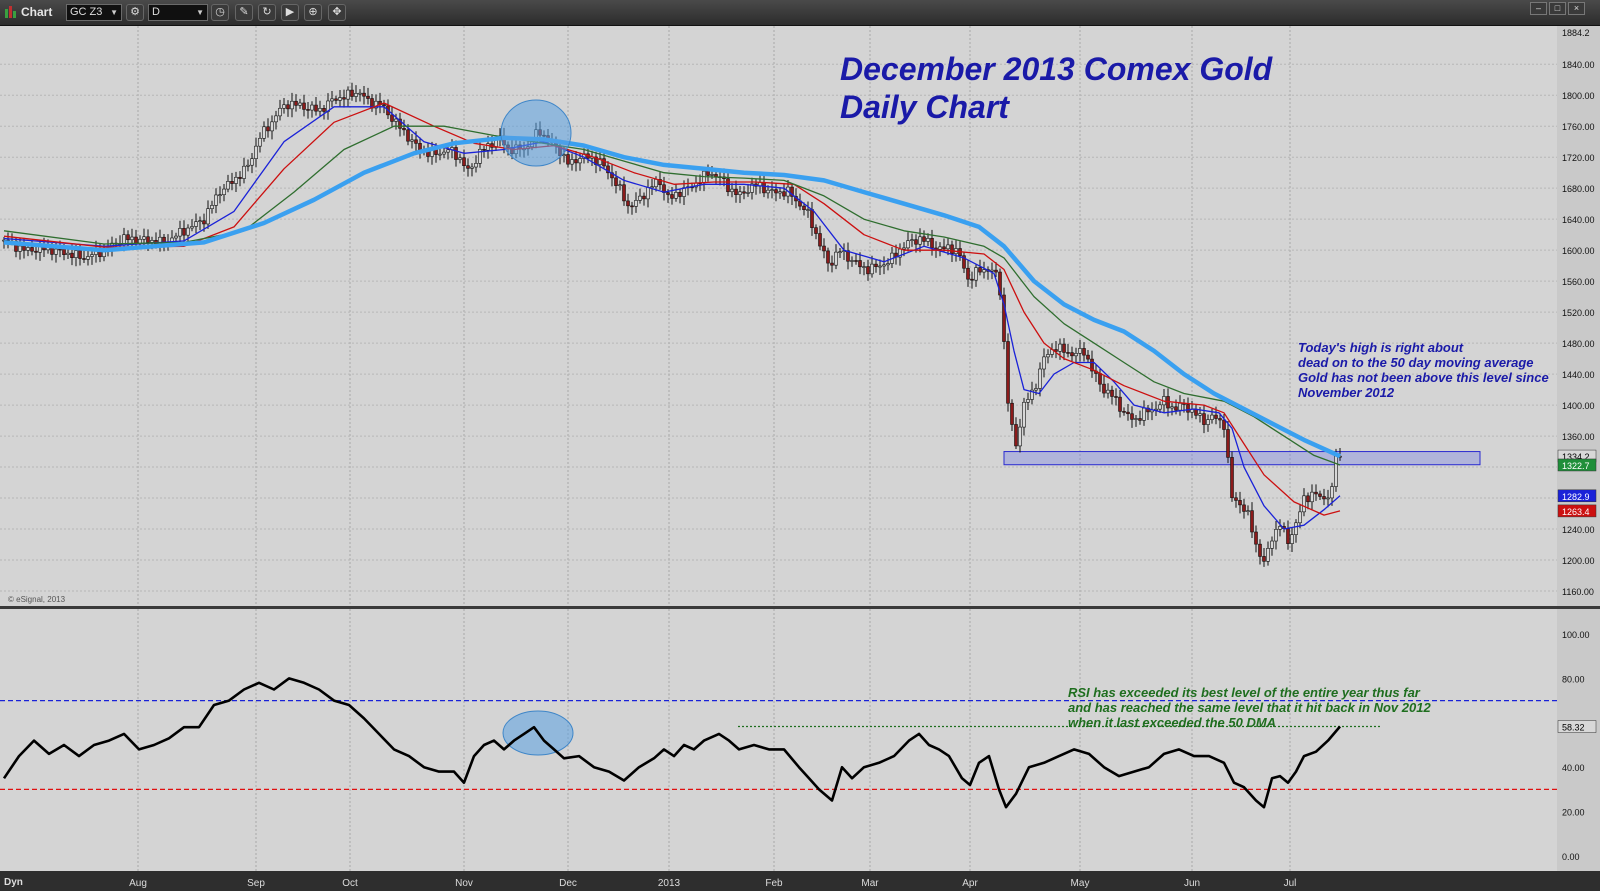 This screenshot has width=1600, height=891. I want to click on y-tick-label: 1680.00, so click(1578, 189).